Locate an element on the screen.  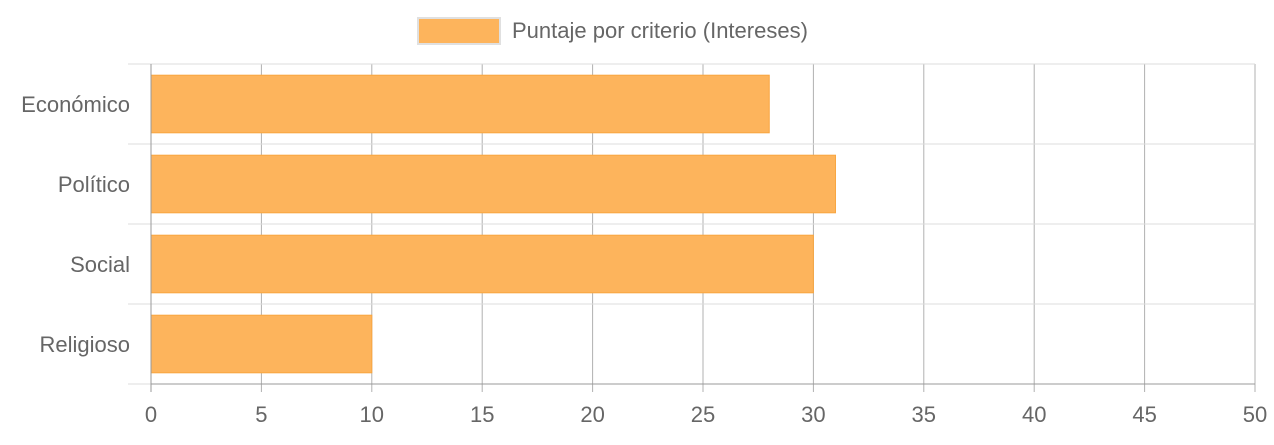
x-tick-label: 40 is located at coordinates (1034, 414).